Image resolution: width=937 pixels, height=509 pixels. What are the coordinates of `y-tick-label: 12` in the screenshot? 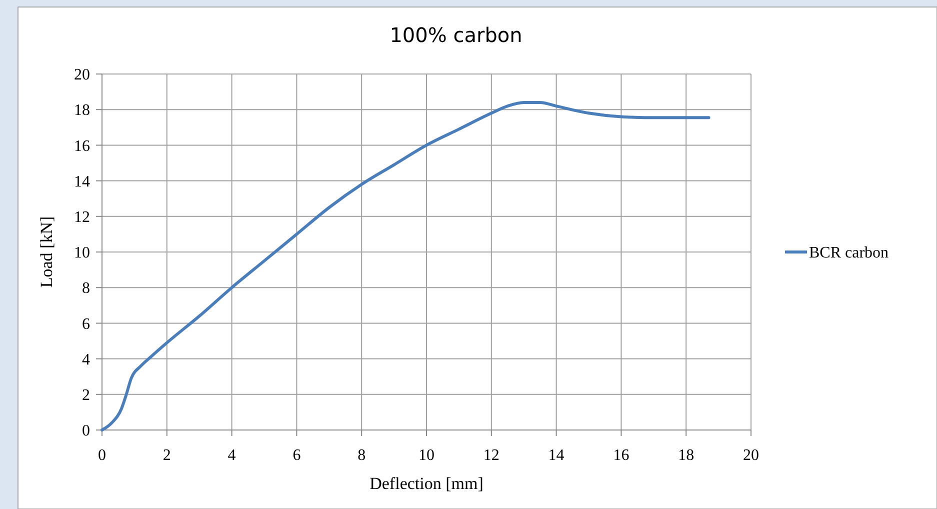 It's located at (82, 217).